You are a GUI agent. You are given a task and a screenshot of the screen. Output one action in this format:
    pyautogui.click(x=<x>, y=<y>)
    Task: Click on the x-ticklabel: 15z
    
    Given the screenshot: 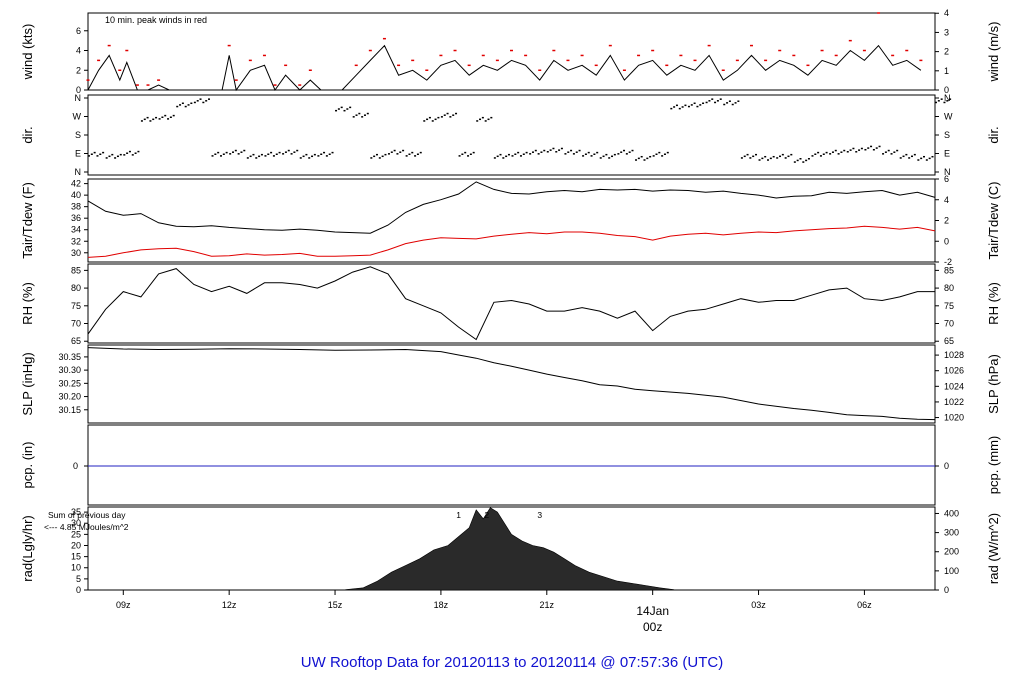 What is the action you would take?
    pyautogui.click(x=335, y=605)
    